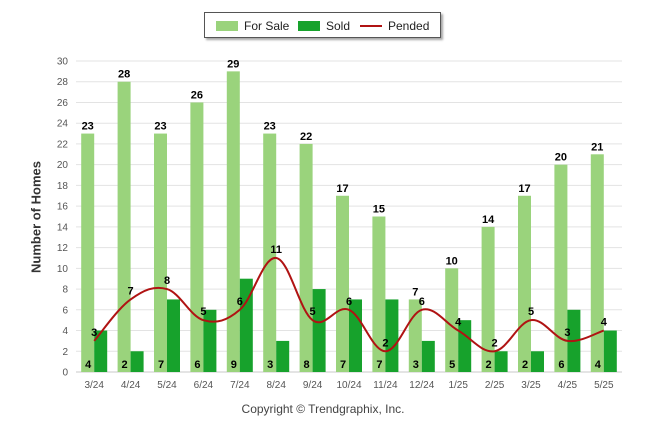 The image size is (646, 434). What do you see at coordinates (531, 385) in the screenshot?
I see `x-tick-label: 3/25` at bounding box center [531, 385].